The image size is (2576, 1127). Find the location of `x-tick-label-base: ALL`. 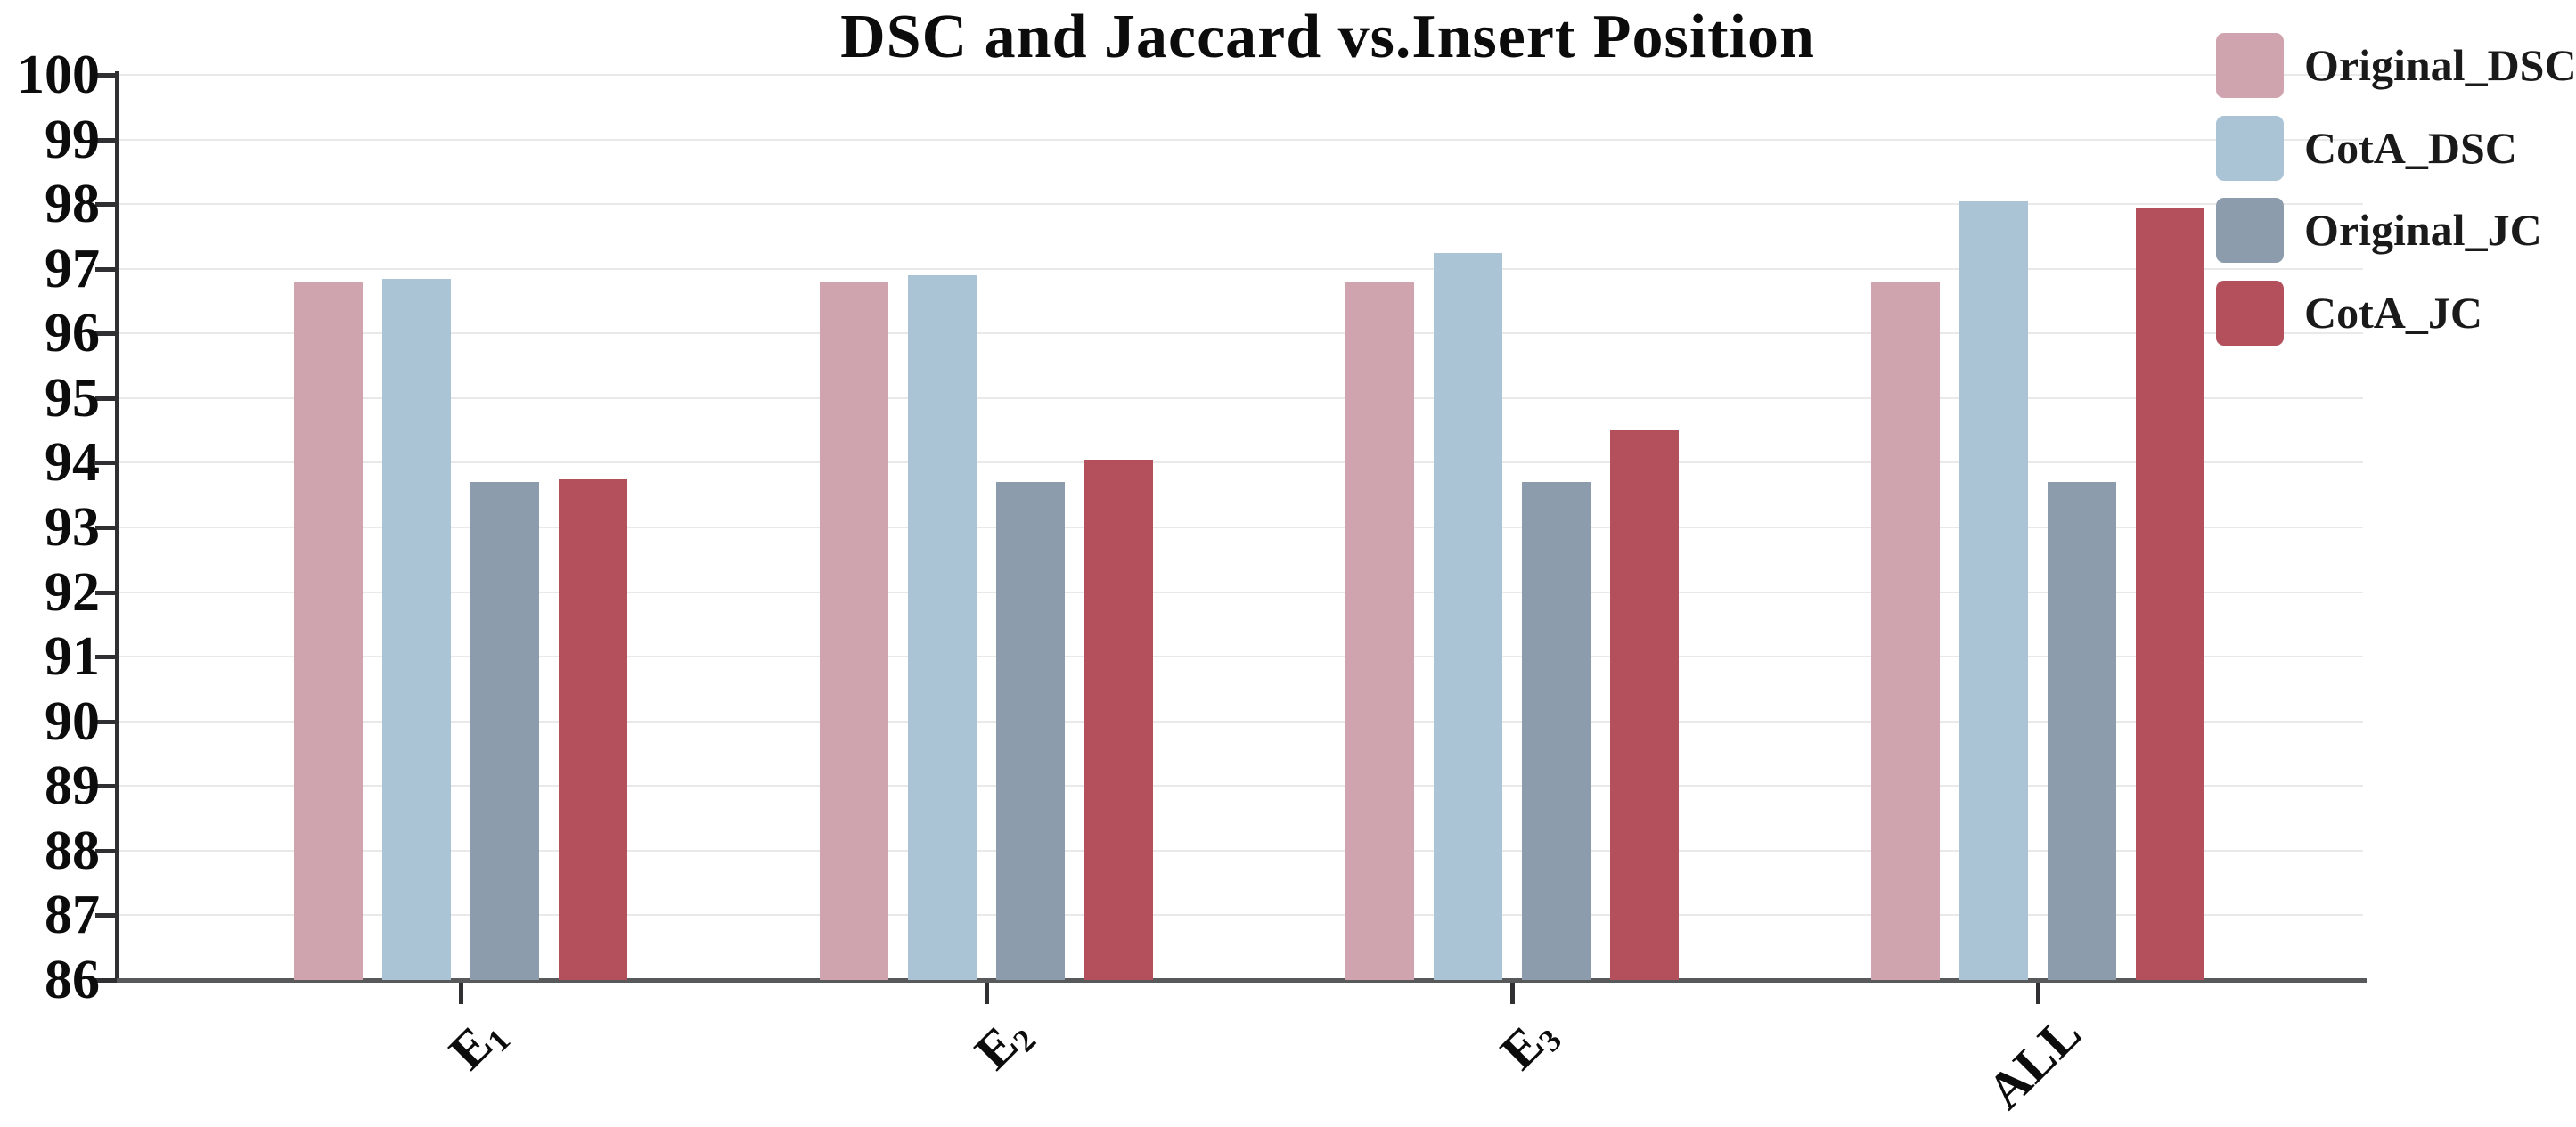

x-tick-label-base: ALL is located at coordinates (2033, 1062).